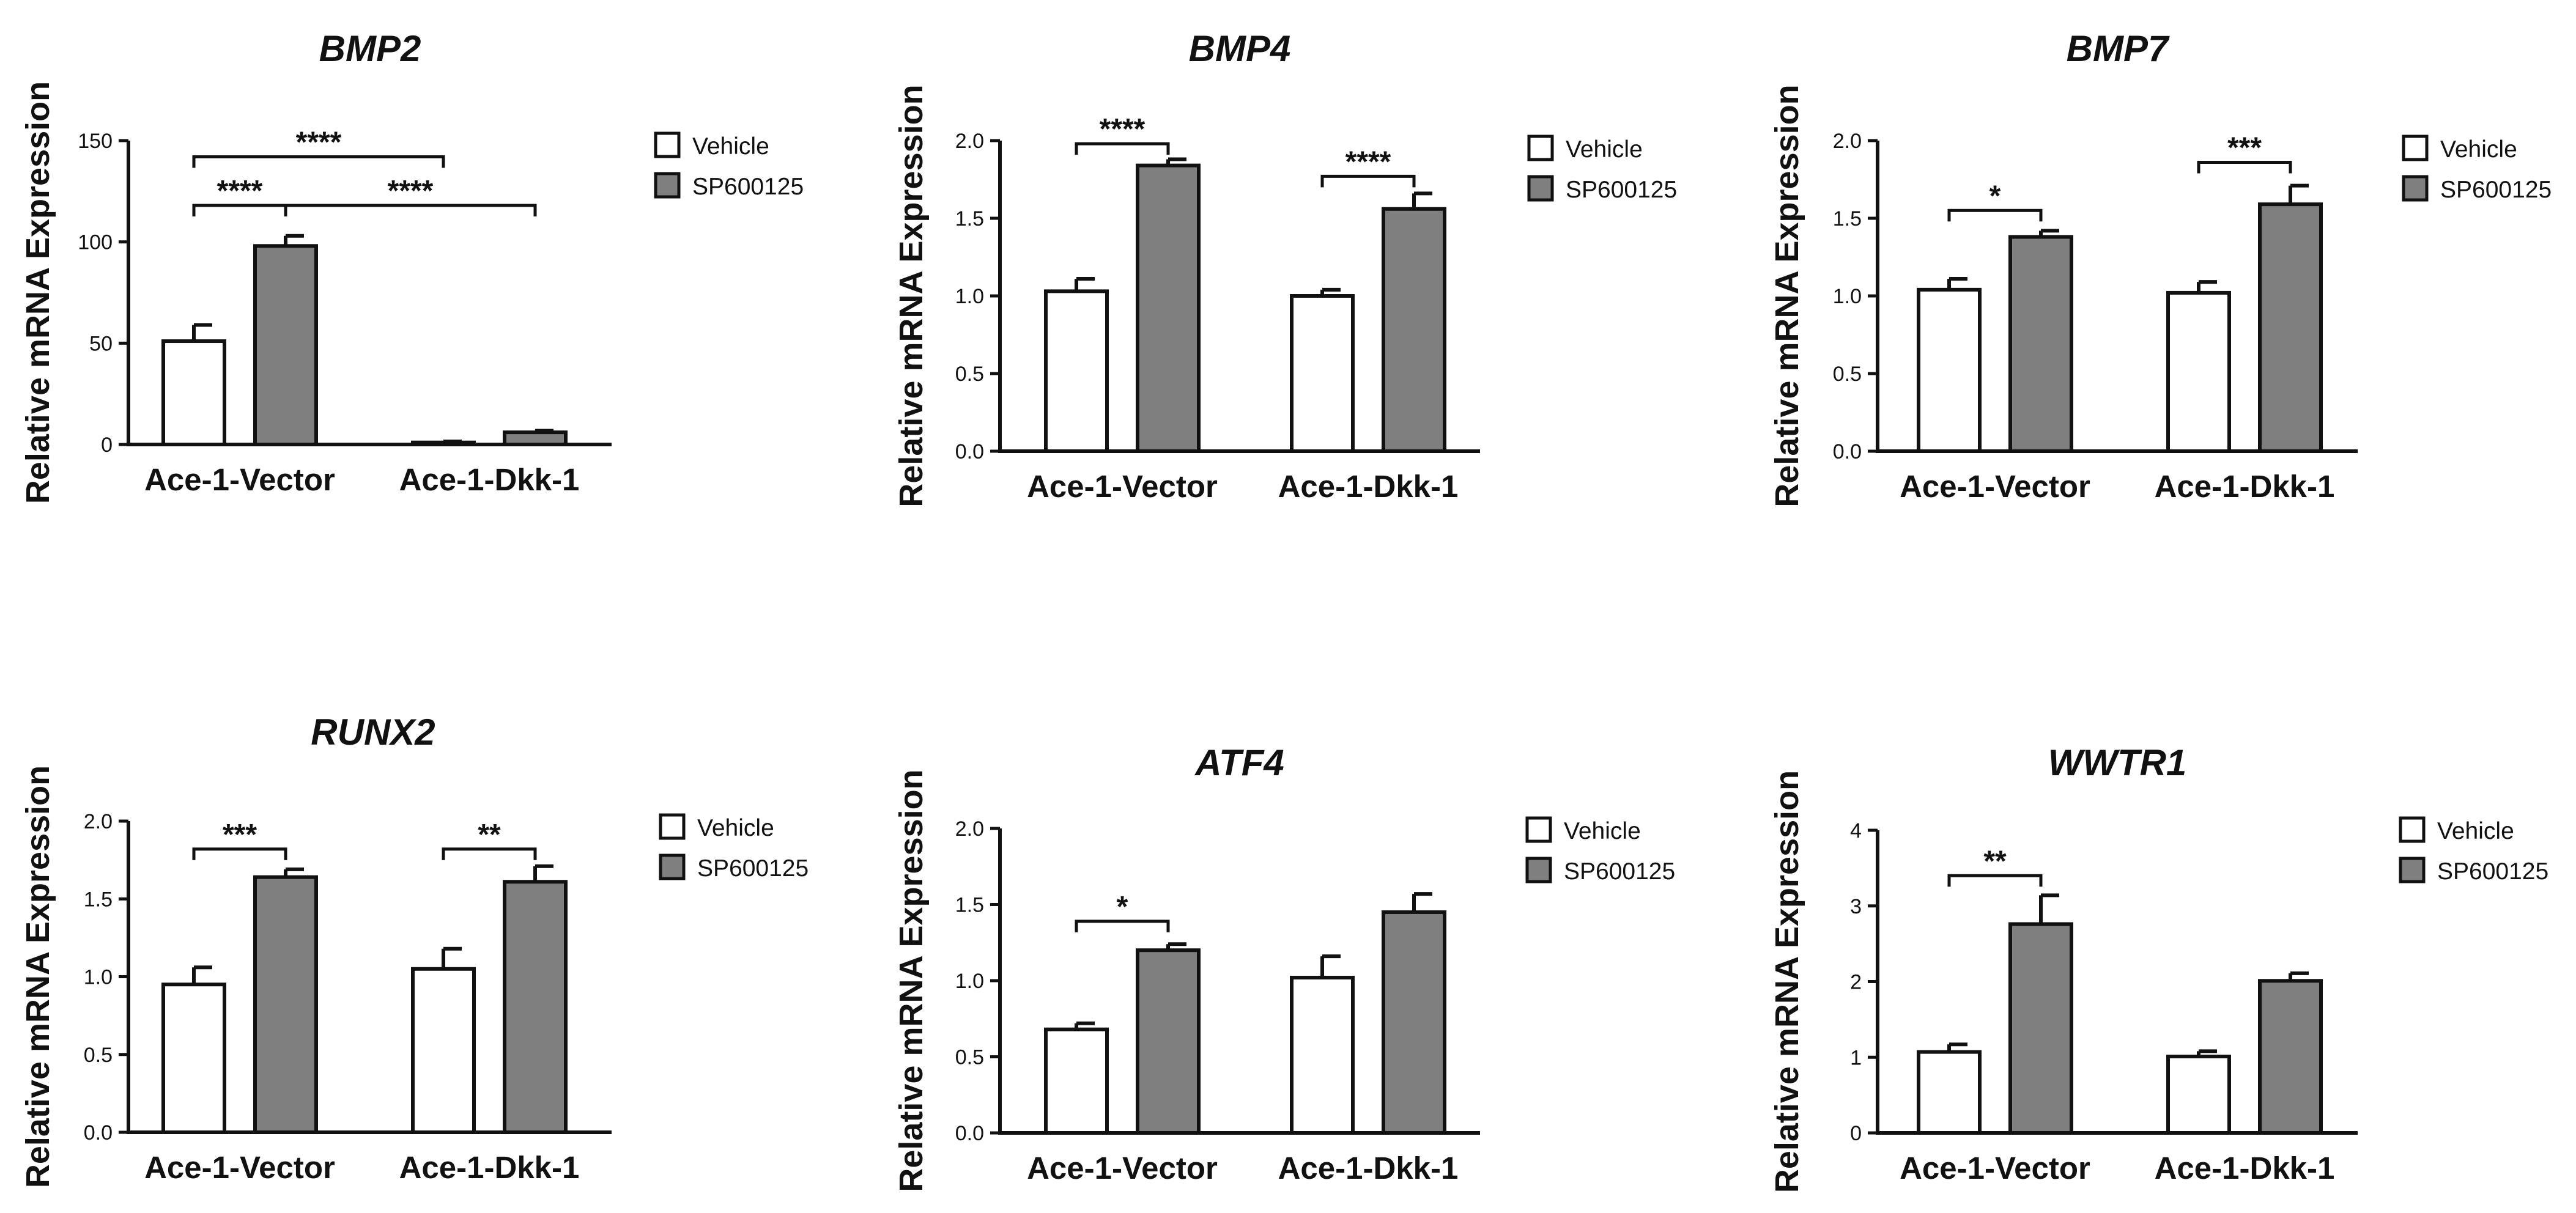 The height and width of the screenshot is (1213, 2576). Describe the element at coordinates (1856, 982) in the screenshot. I see `y-tick-label: 2` at that location.